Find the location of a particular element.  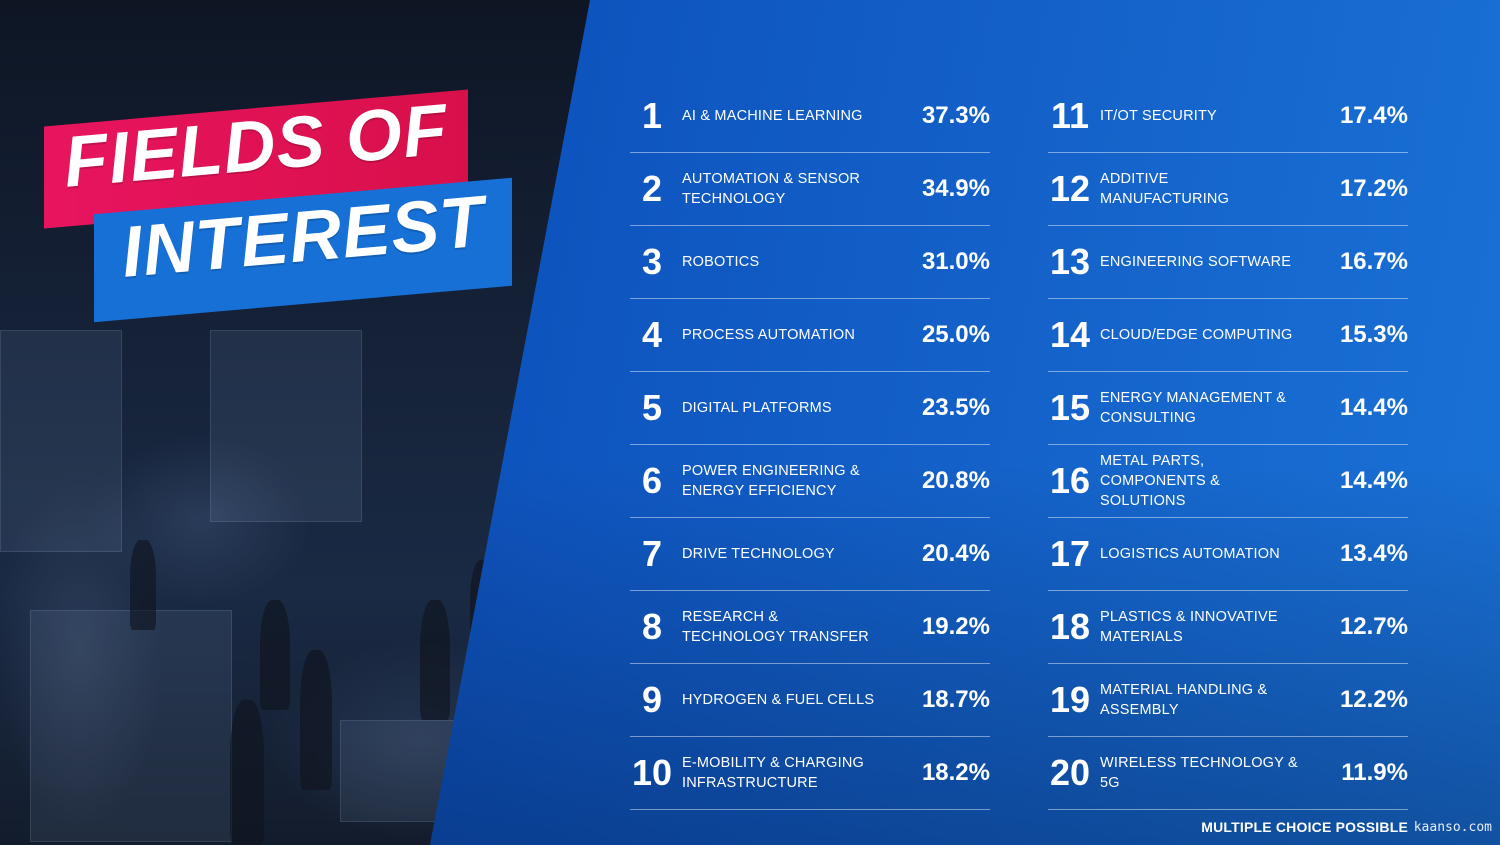

table-row: 7 DRIVE TECHNOLOGY 20.4% is located at coordinates (810, 554).